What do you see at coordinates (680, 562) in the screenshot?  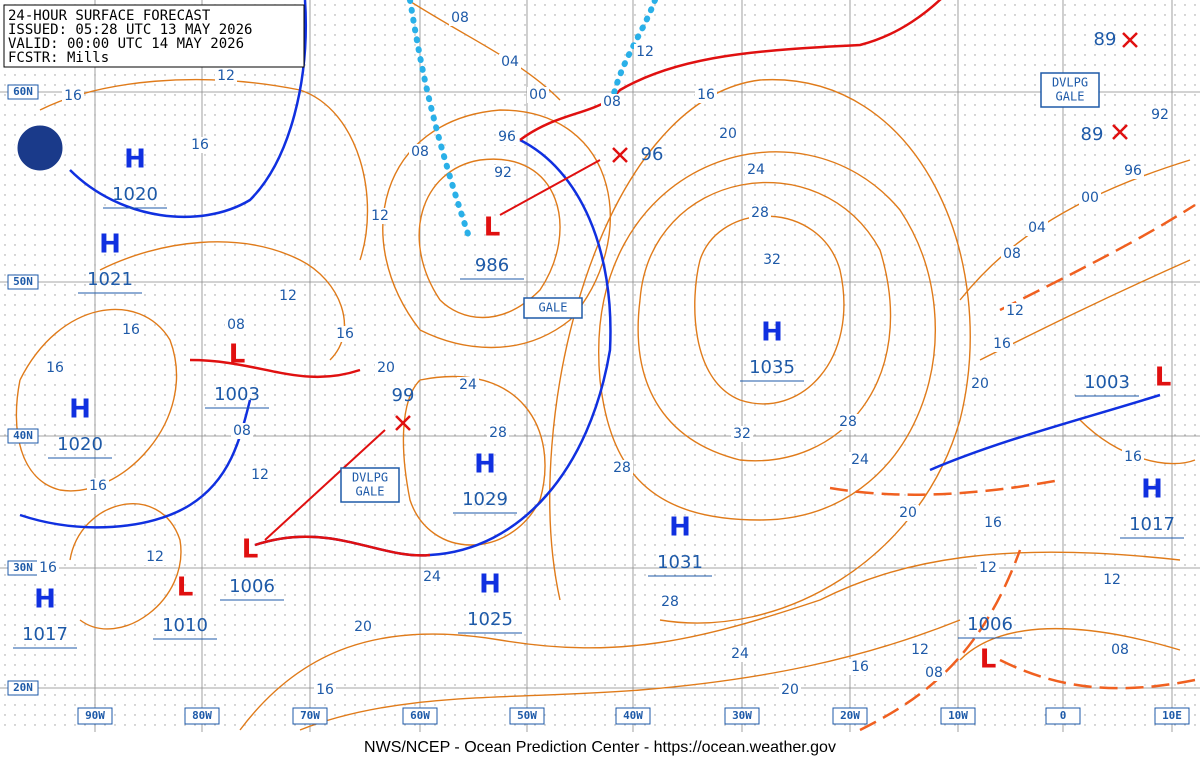 I see `high-pressure: 1031` at bounding box center [680, 562].